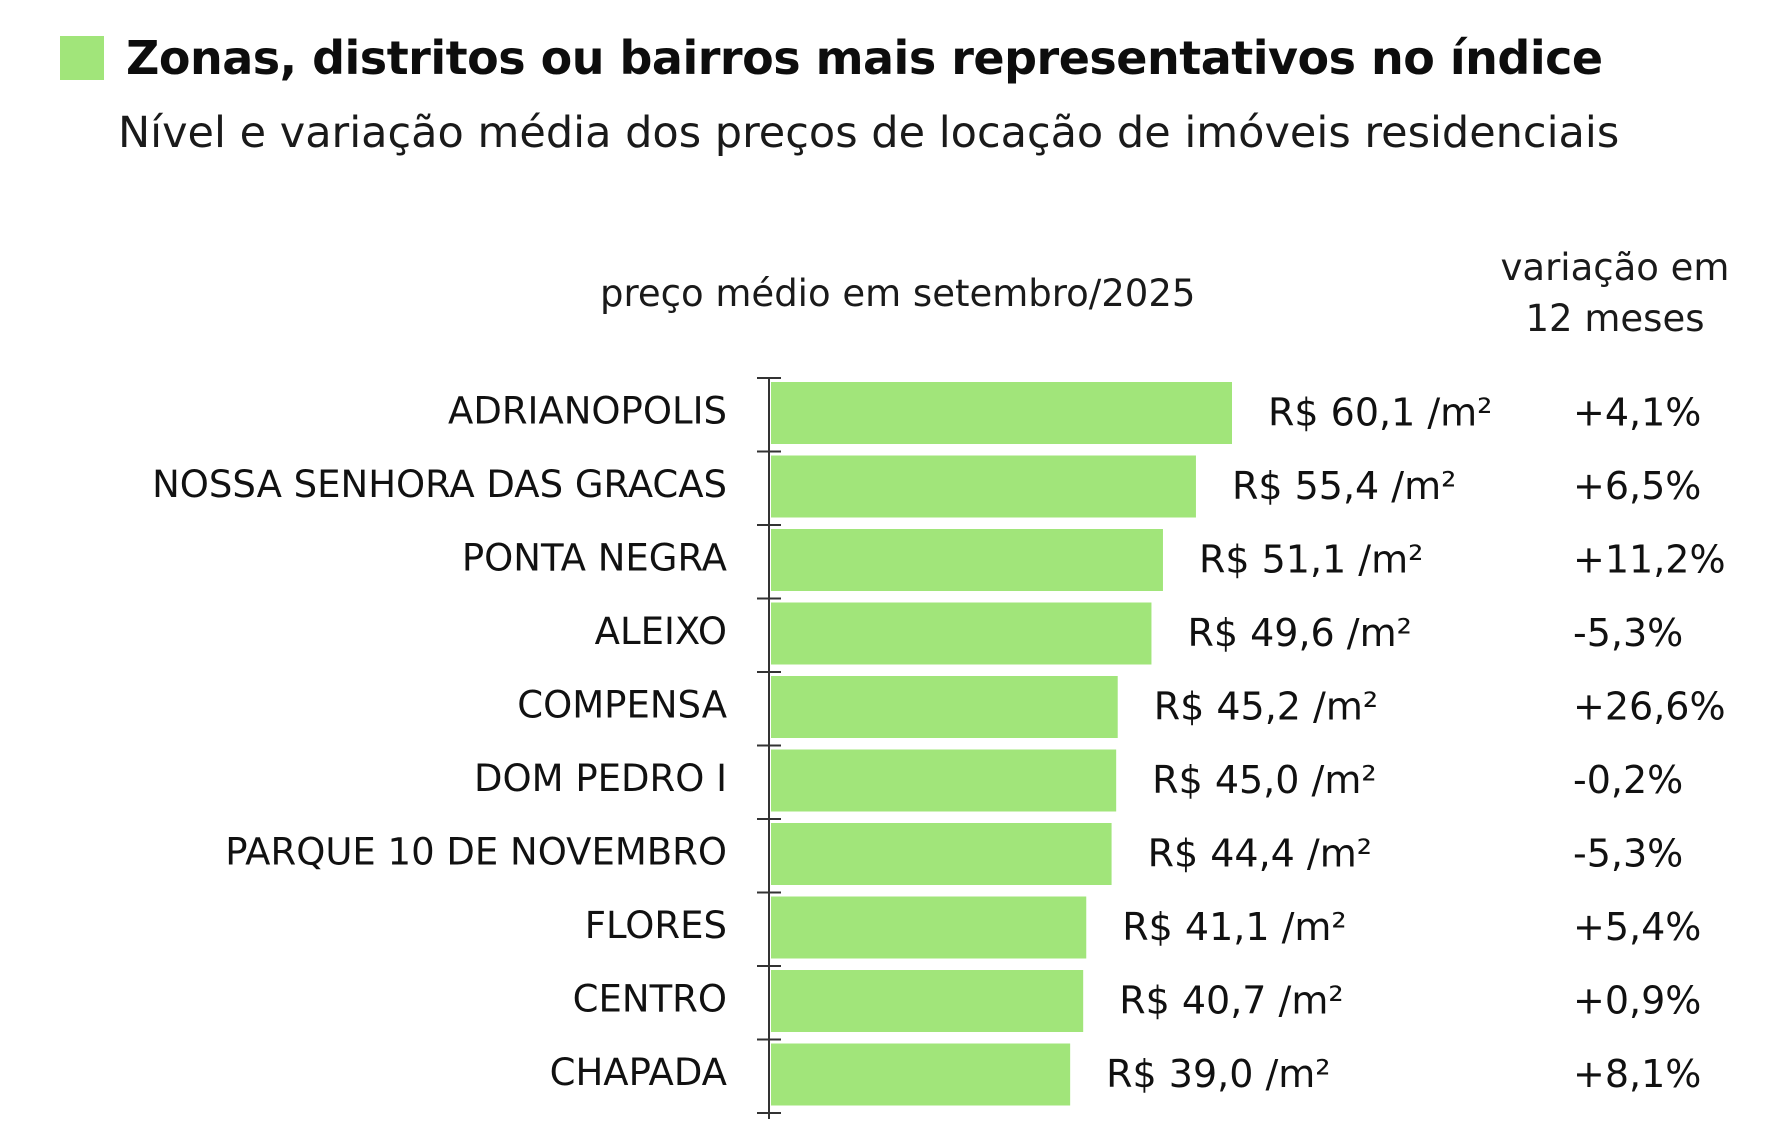  I want to click on value-label: R$ 55,4 /m², so click(1344, 486).